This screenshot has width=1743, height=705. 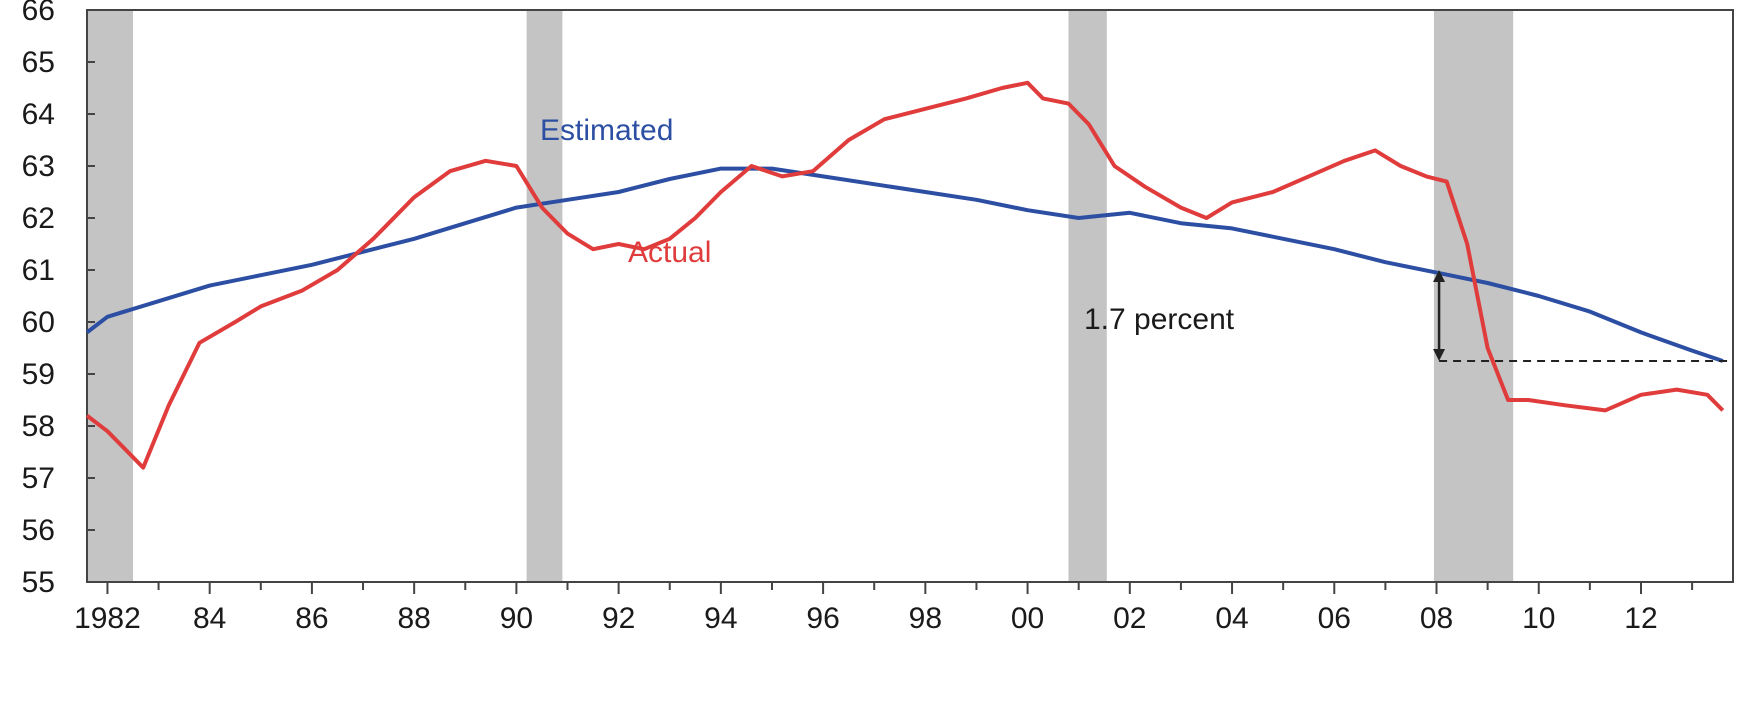 What do you see at coordinates (38, 374) in the screenshot?
I see `y-tick-label: 59` at bounding box center [38, 374].